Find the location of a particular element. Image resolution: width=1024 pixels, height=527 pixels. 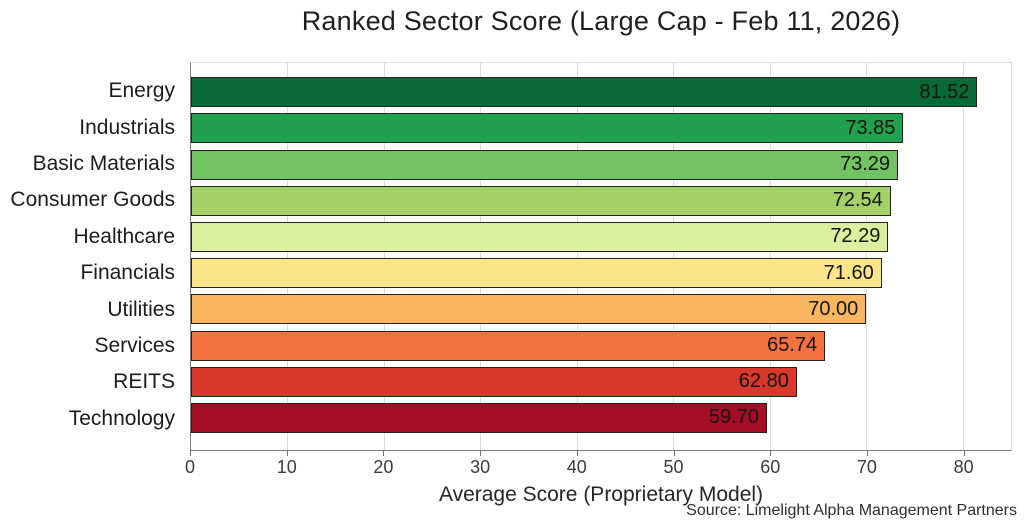

bar-row: 73.85 is located at coordinates (601, 128).